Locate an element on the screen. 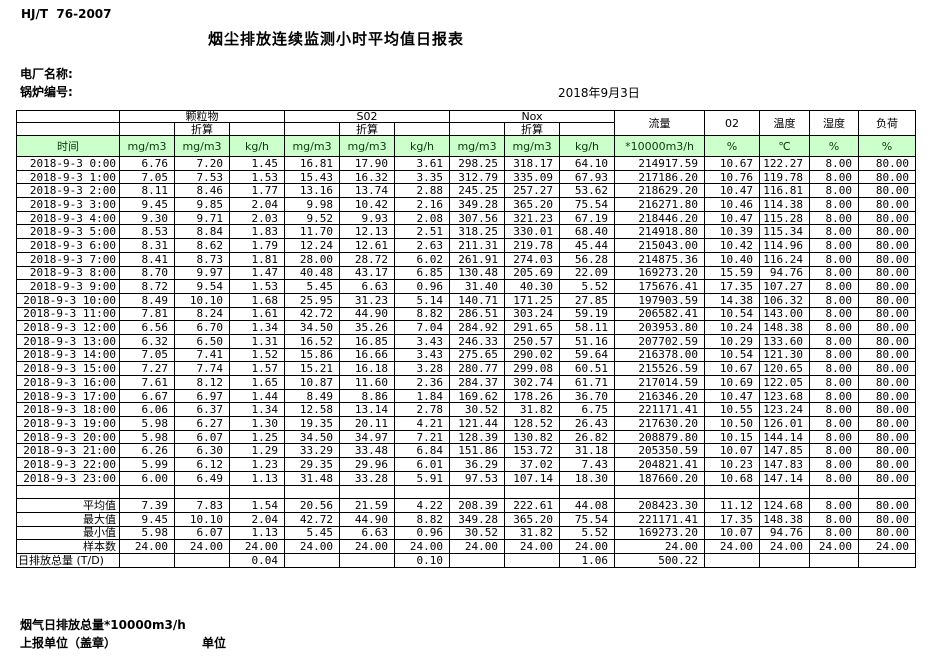  value-cell: 10.42 is located at coordinates (732, 245).